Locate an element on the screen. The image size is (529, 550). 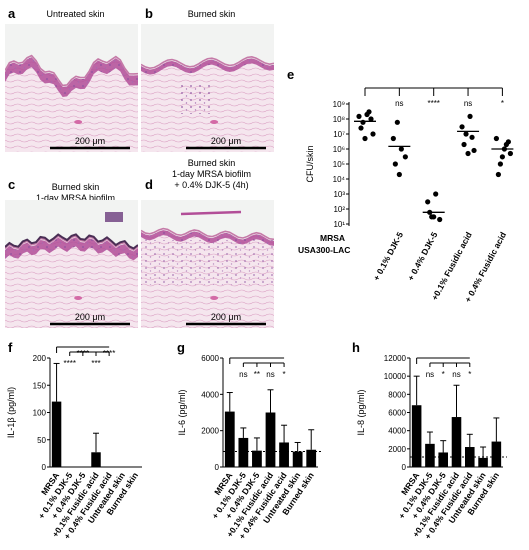
panel-title-d: 1-day MRSA biofilm is located at coordinates (211, 174).